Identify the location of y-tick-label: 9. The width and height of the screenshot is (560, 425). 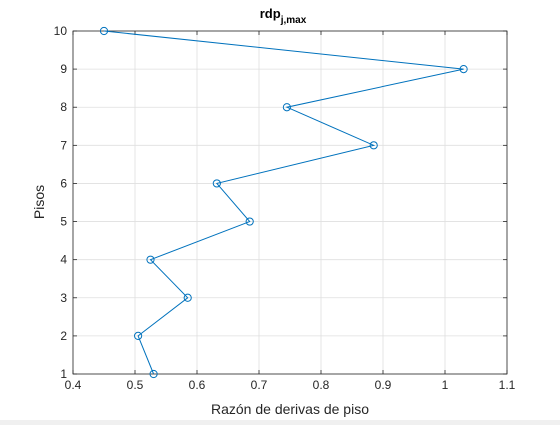
(63, 69).